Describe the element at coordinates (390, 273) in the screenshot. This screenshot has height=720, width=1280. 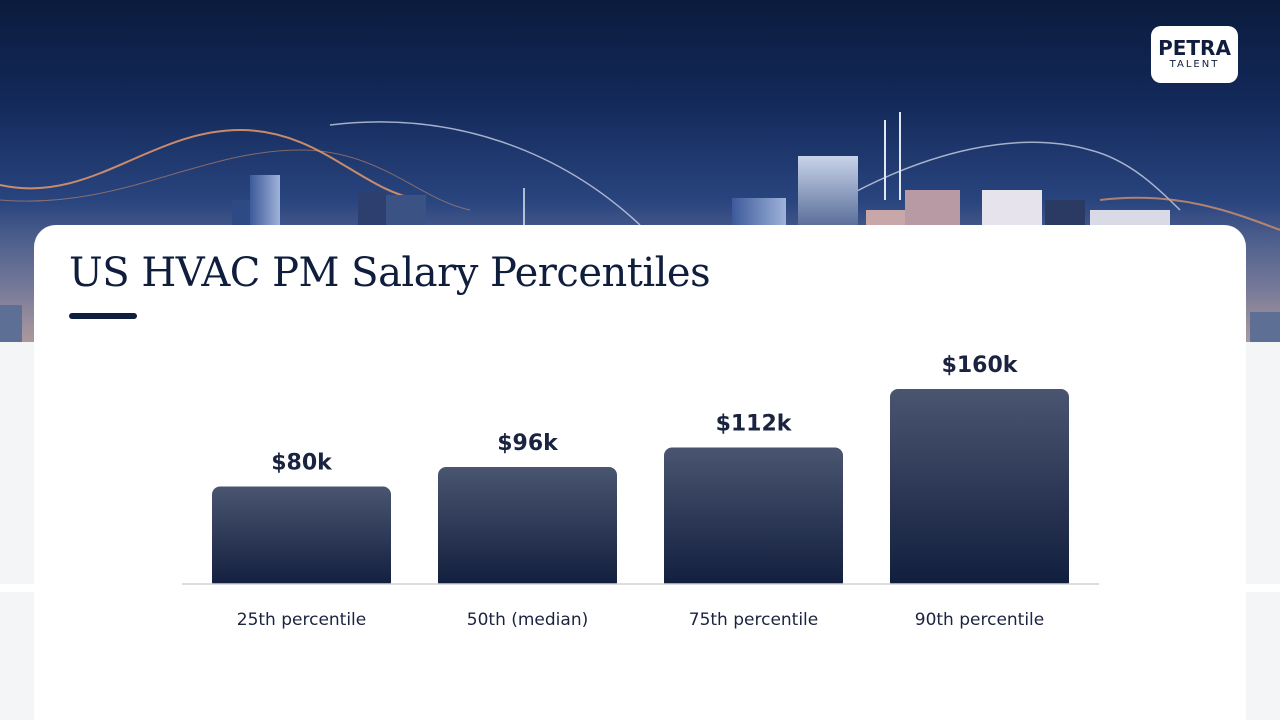
I see `slide-title: US HVAC PM Salary Percentiles` at that location.